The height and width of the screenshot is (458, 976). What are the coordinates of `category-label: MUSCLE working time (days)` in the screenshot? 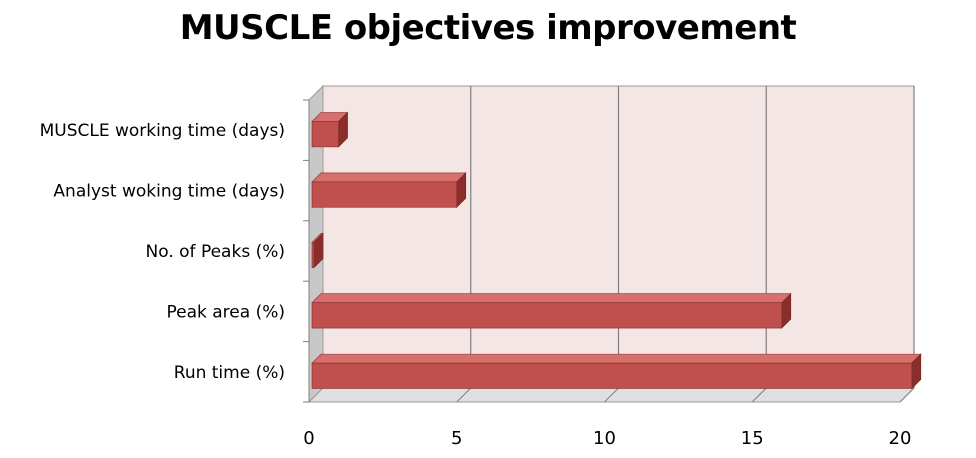 It's located at (162, 131).